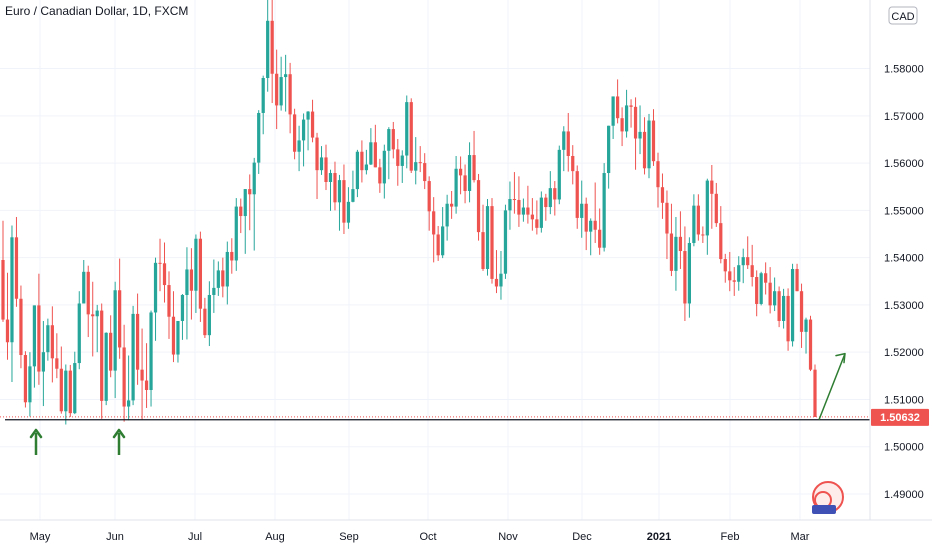 This screenshot has width=932, height=550. Describe the element at coordinates (508, 537) in the screenshot. I see `time-tick-label: Nov` at that location.